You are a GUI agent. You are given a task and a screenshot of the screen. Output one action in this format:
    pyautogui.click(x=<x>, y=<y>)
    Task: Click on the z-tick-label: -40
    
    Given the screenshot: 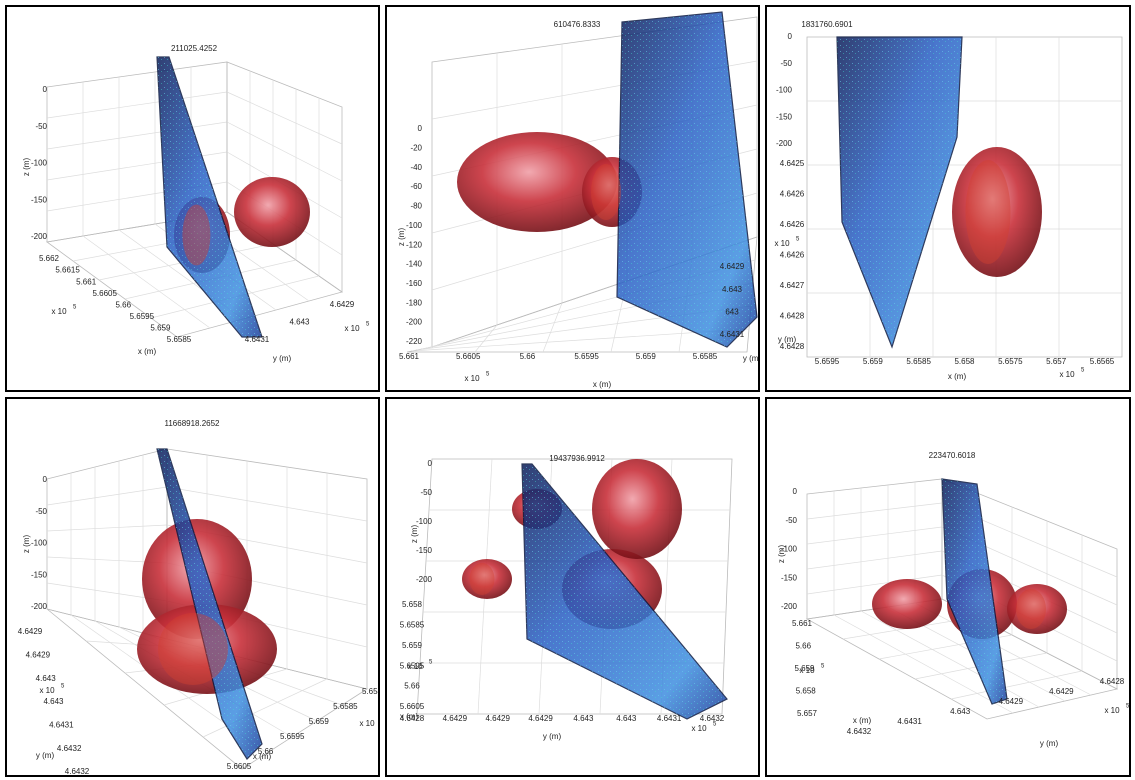 What is the action you would take?
    pyautogui.click(x=416, y=167)
    